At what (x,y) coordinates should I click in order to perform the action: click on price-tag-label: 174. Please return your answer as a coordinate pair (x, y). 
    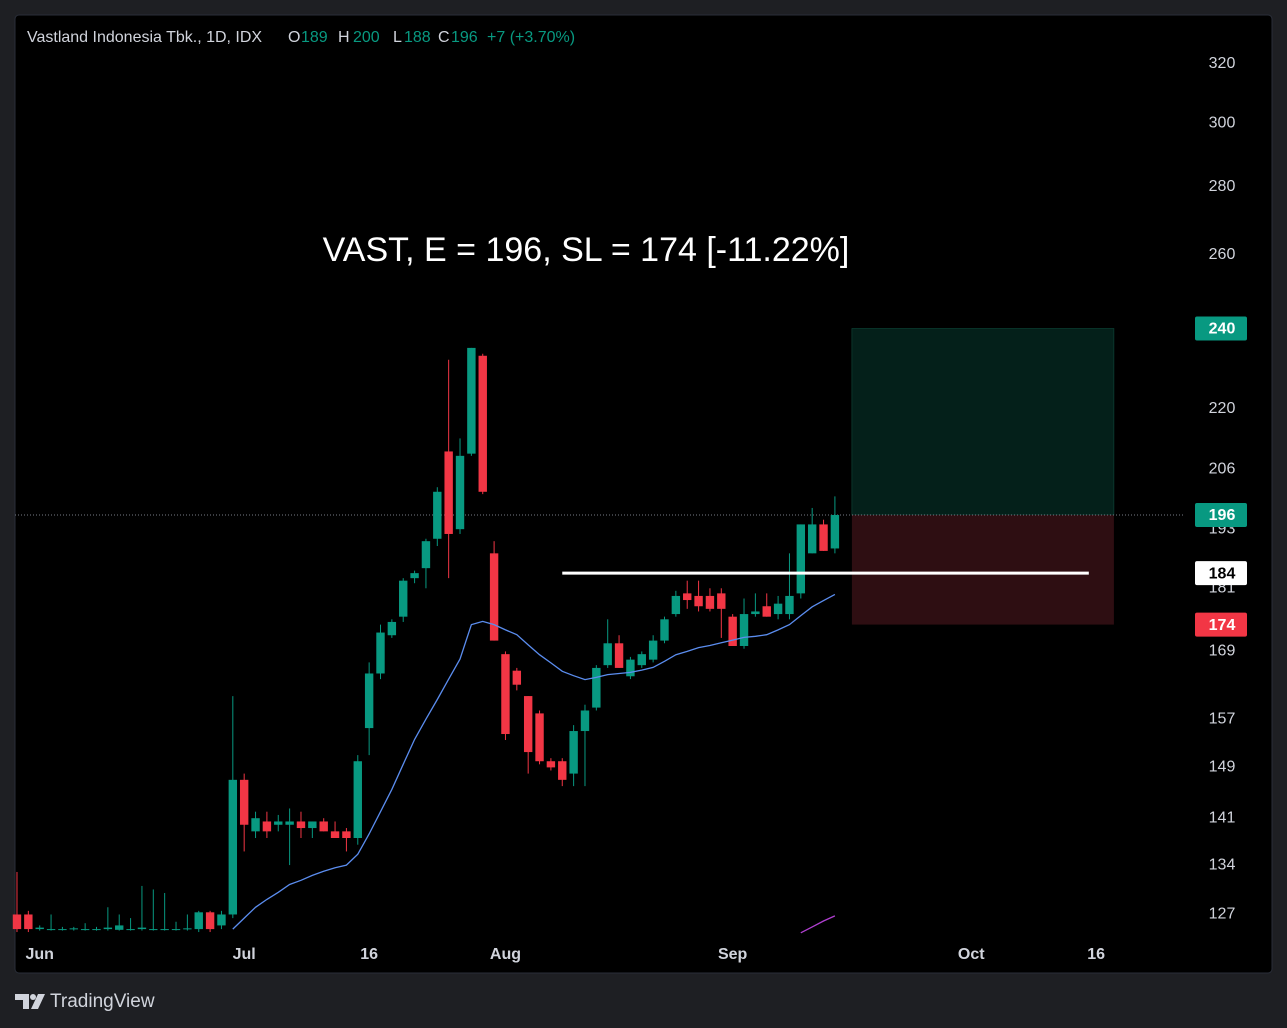
    Looking at the image, I should click on (1222, 625).